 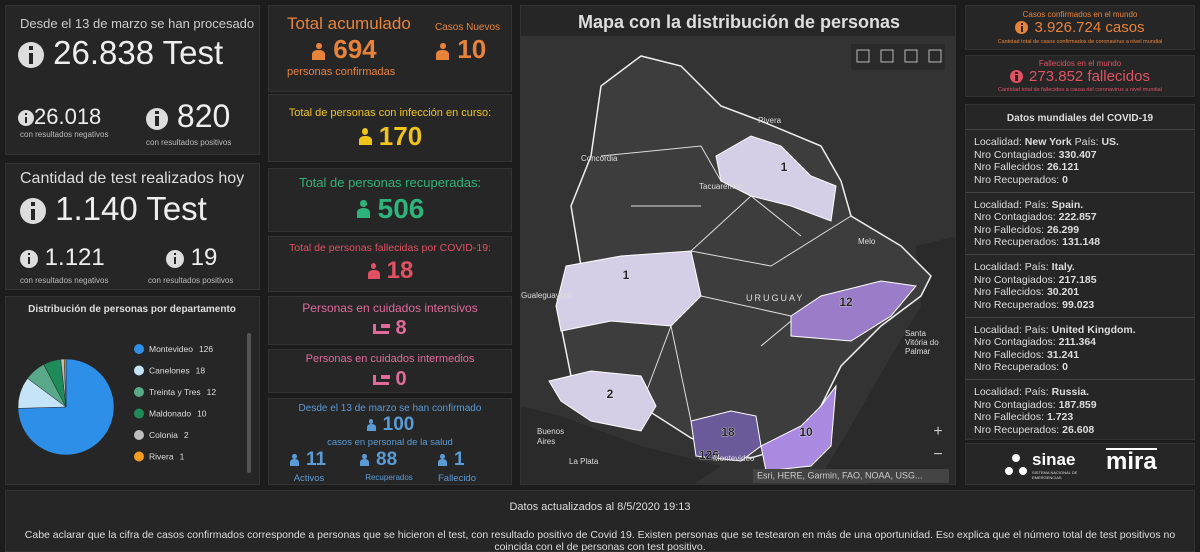 What do you see at coordinates (922, 342) in the screenshot?
I see `place-label: Santa Vitória do Palmar` at bounding box center [922, 342].